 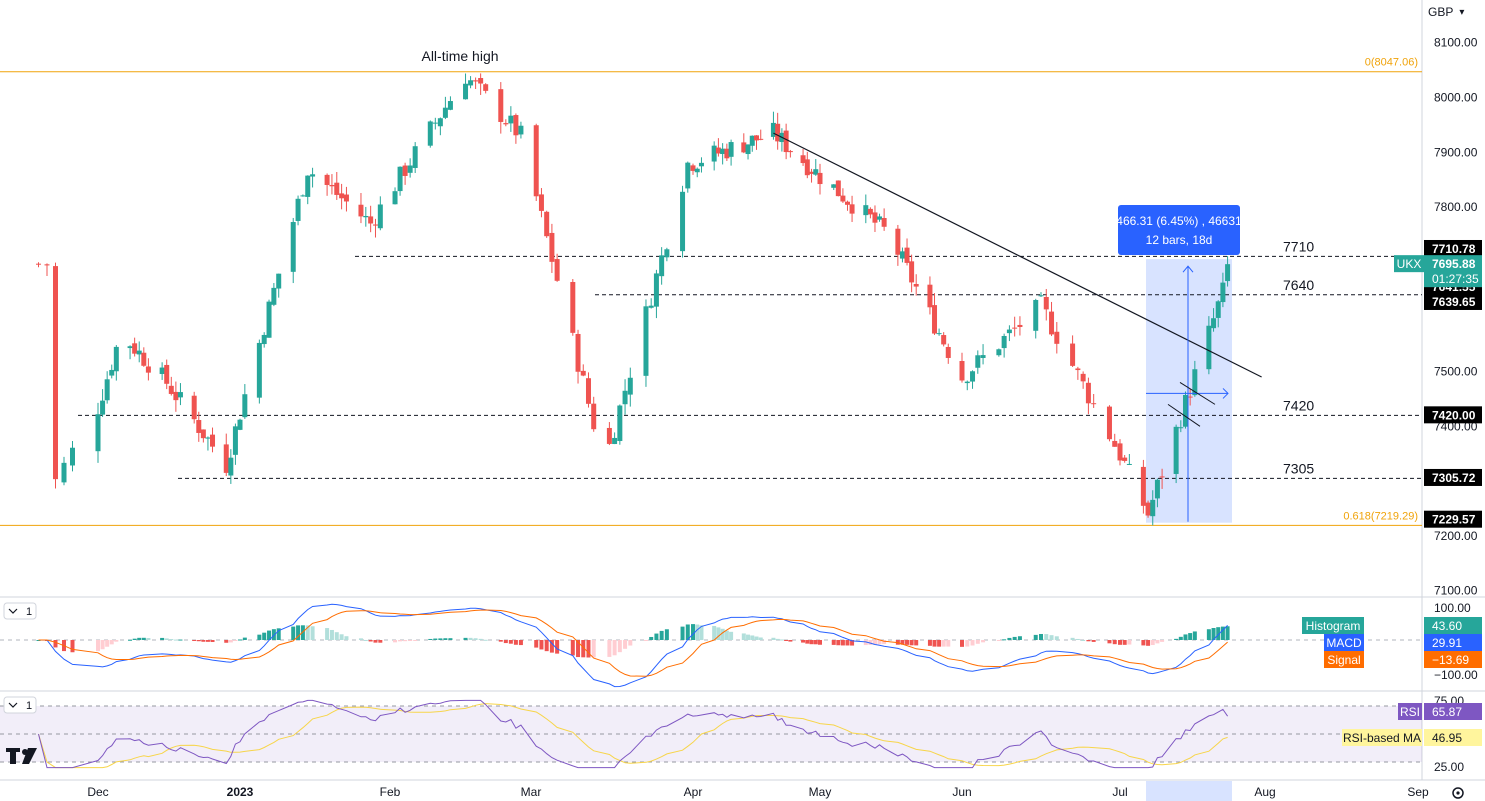 I want to click on rsi-ma-line, so click(x=633, y=736).